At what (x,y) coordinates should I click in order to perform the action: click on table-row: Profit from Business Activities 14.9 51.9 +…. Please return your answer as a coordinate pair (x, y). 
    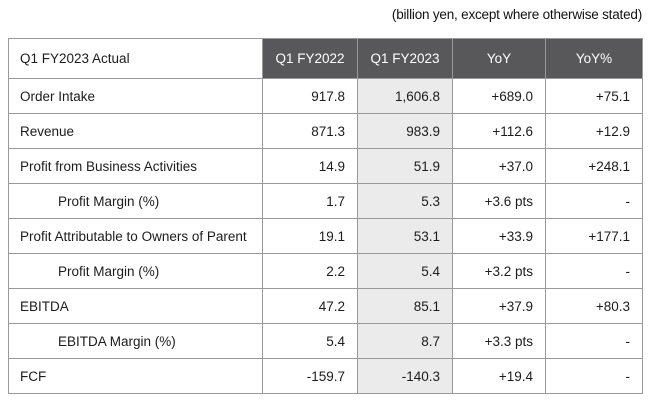
    Looking at the image, I should click on (325, 166).